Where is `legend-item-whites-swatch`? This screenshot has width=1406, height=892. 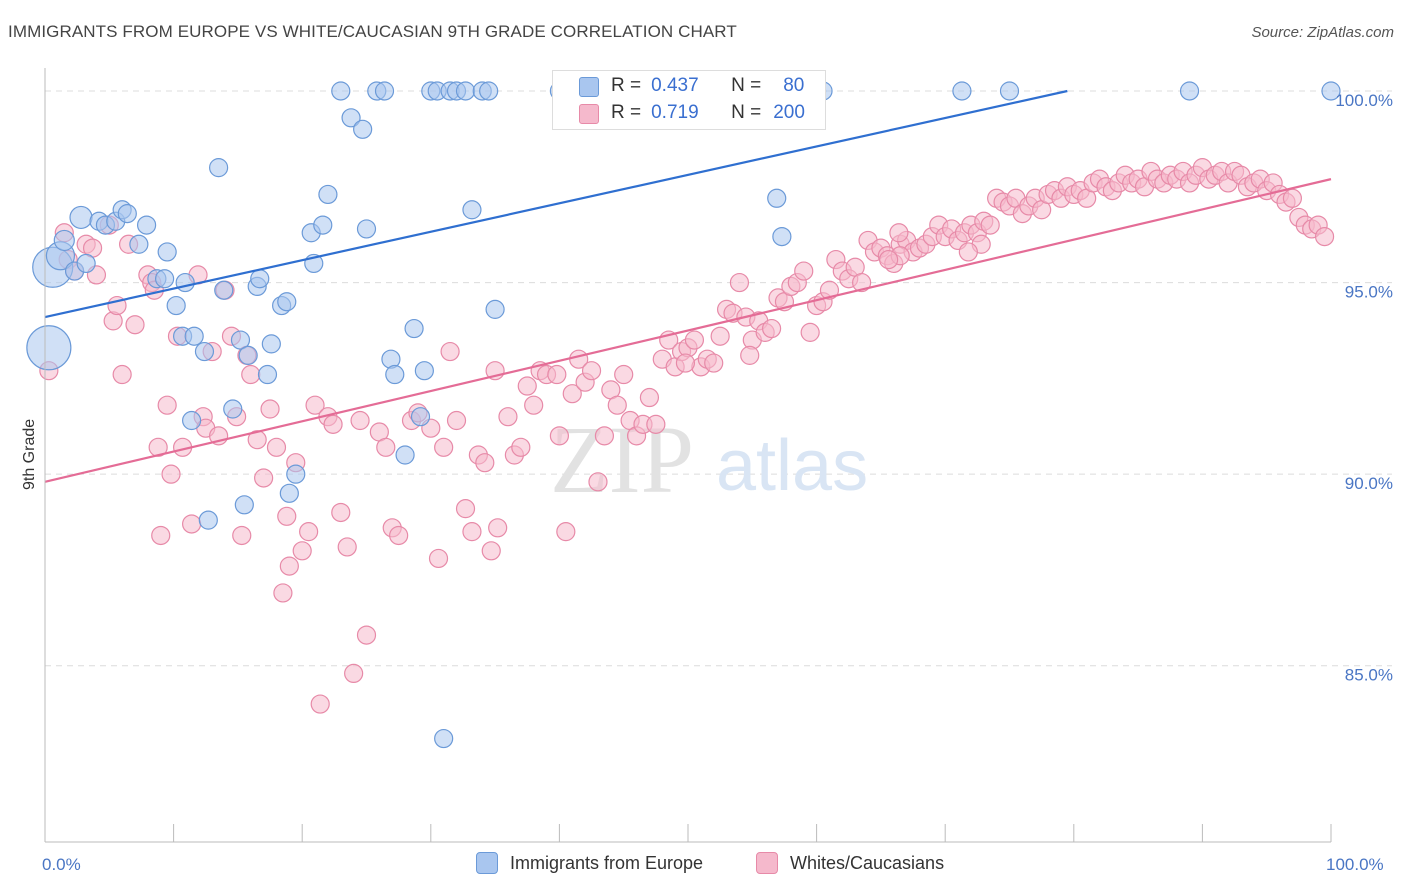 legend-item-whites-swatch is located at coordinates (767, 863).